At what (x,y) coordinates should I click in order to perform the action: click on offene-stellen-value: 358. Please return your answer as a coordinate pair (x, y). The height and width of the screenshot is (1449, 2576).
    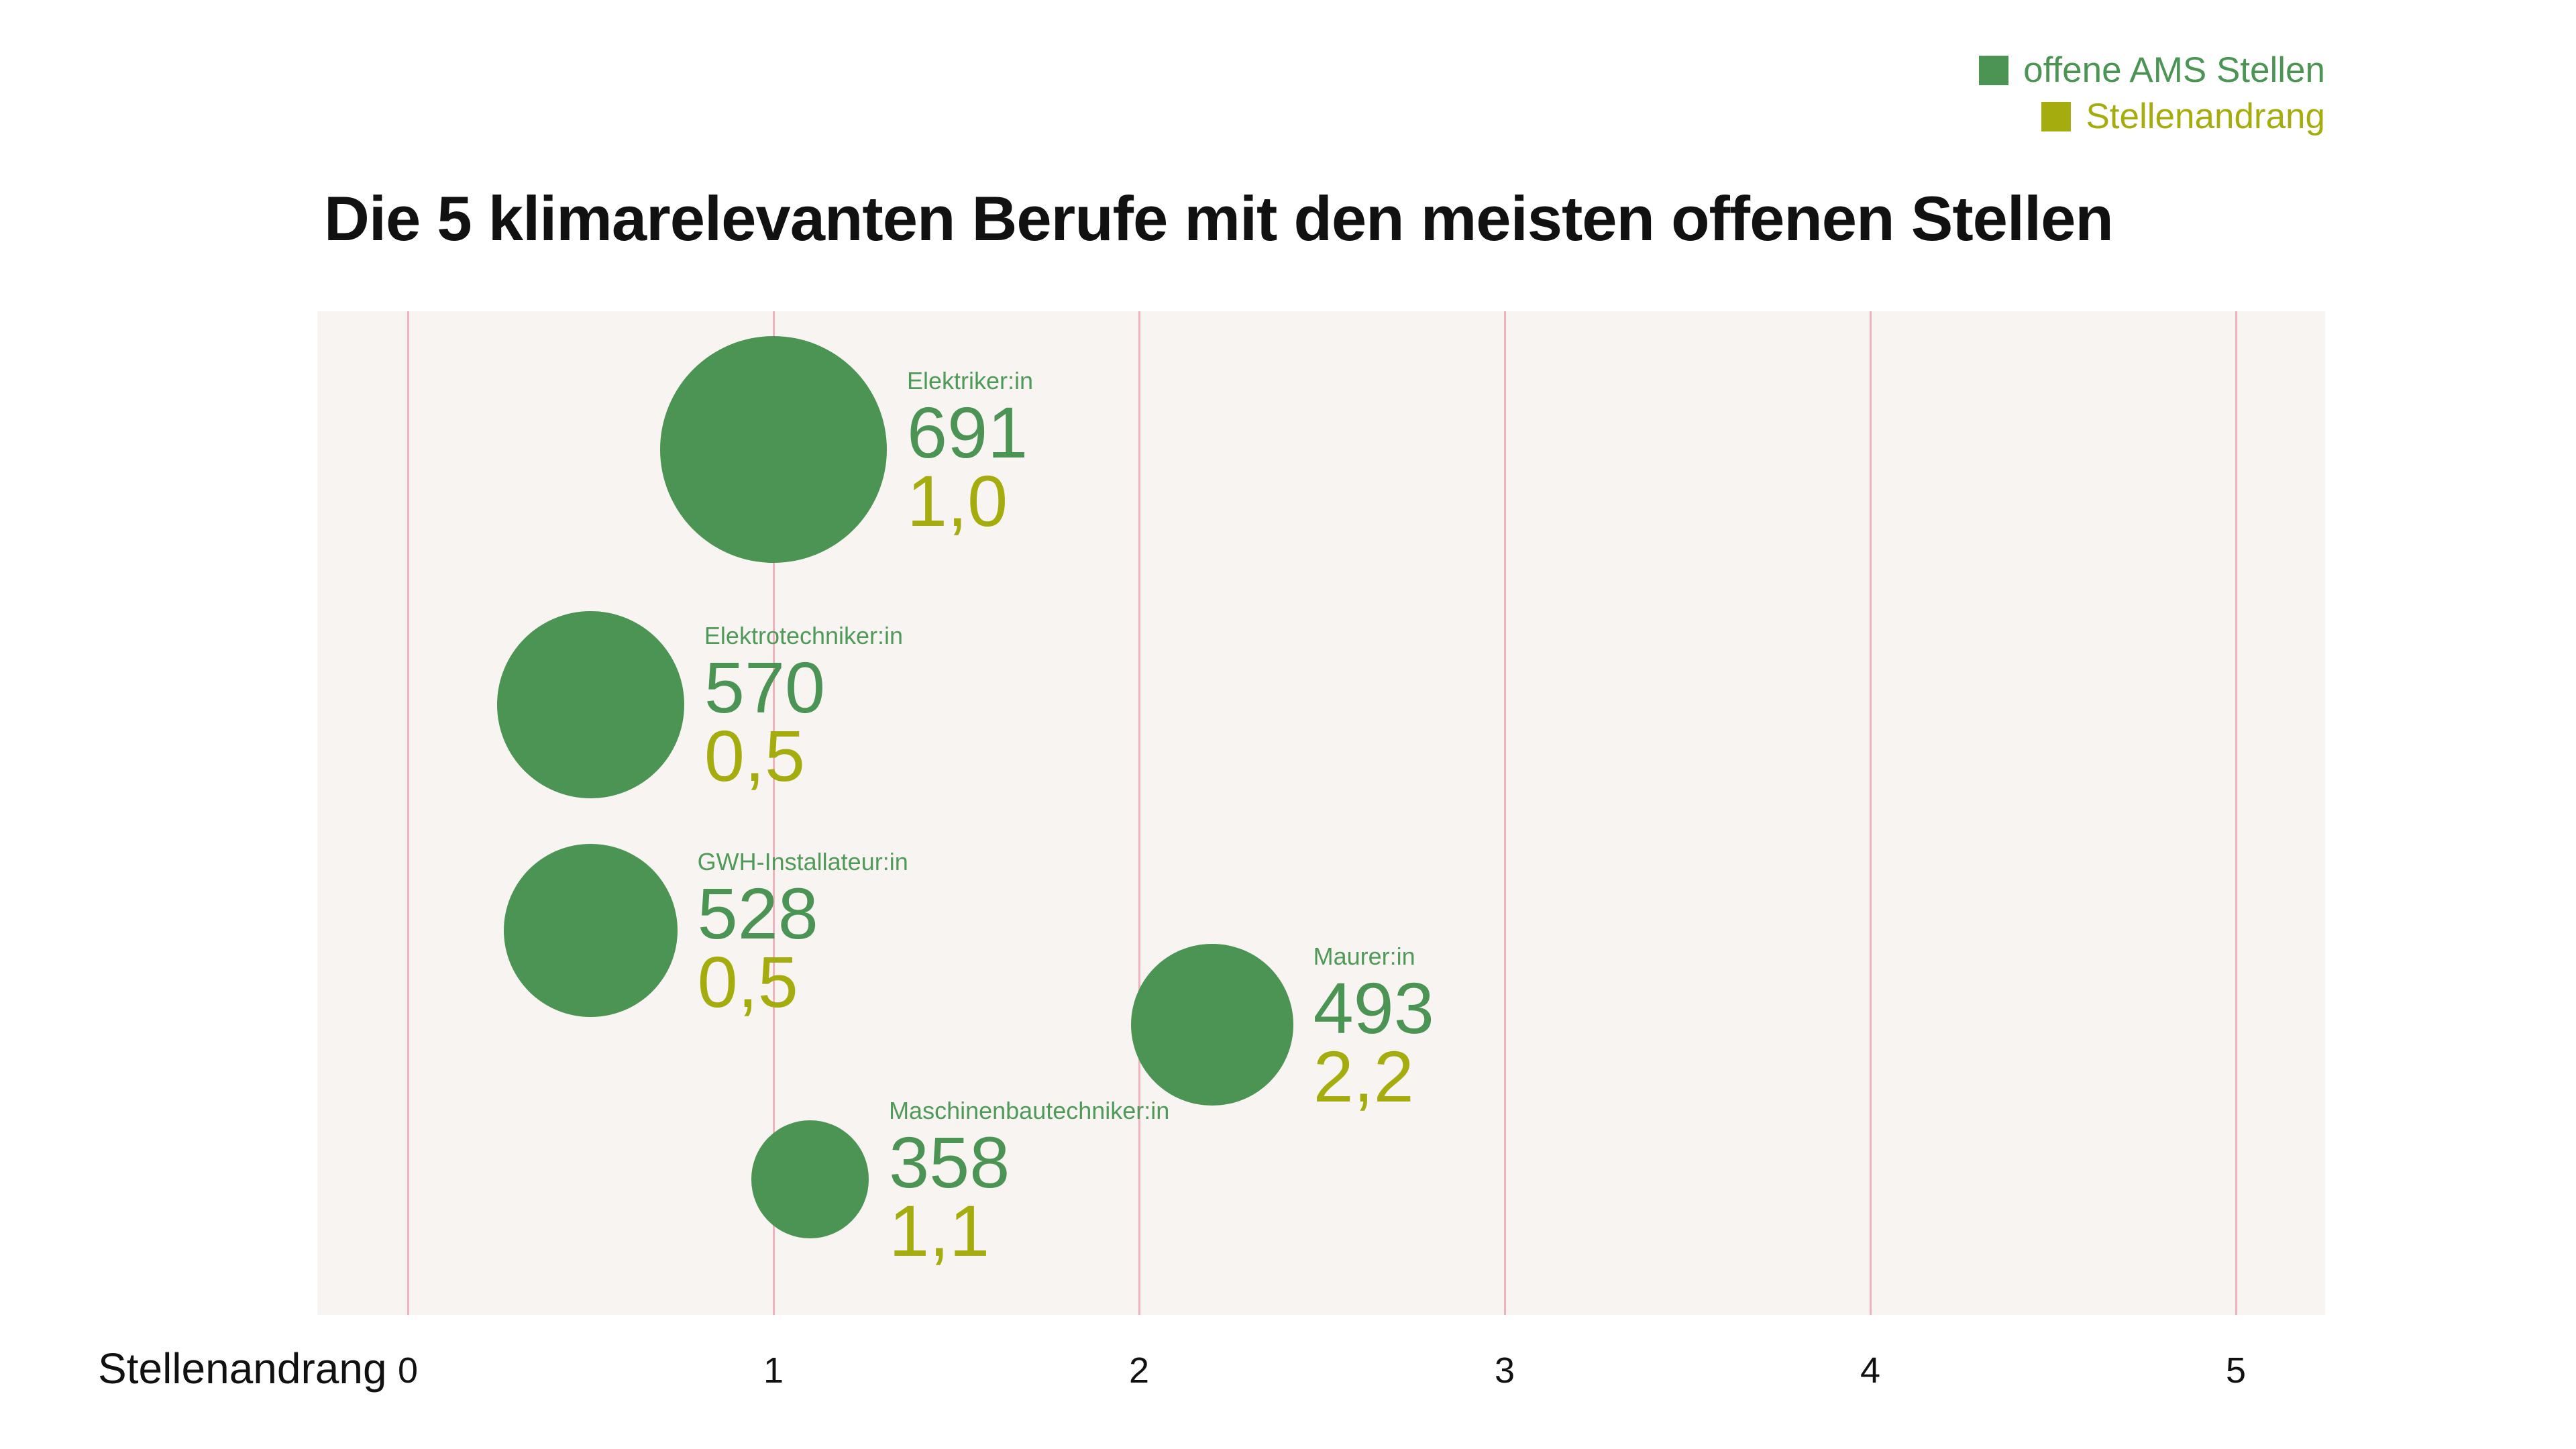
    Looking at the image, I should click on (949, 1162).